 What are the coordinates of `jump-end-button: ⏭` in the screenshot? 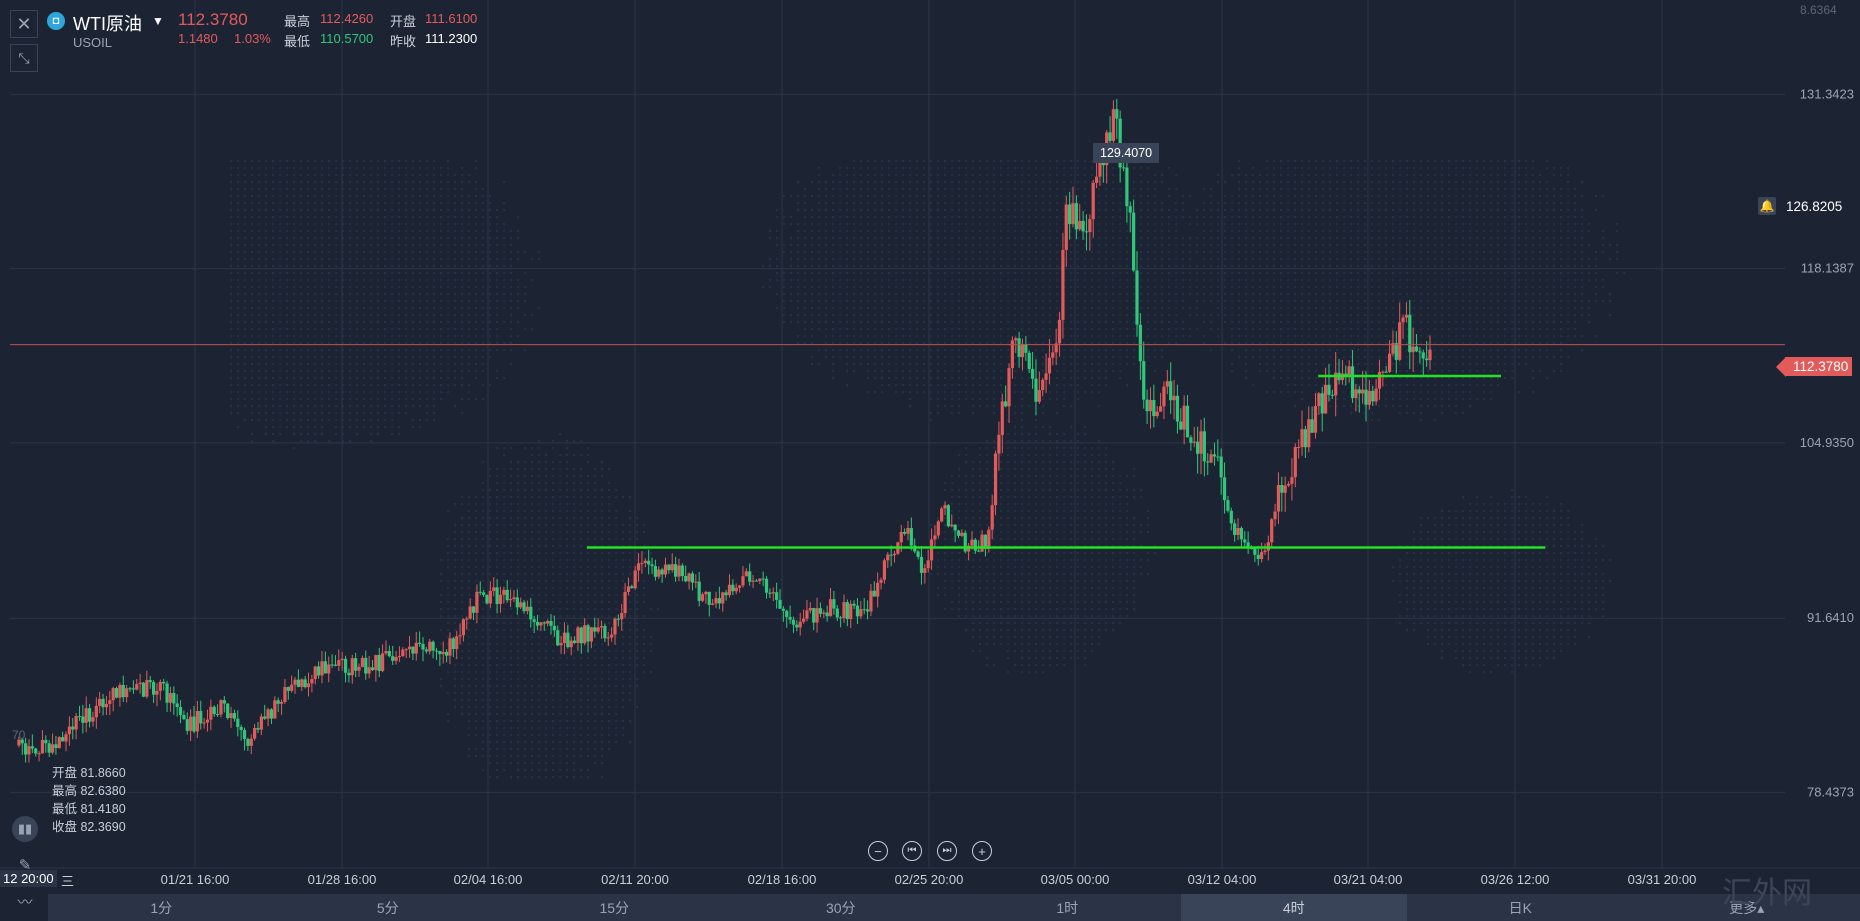 It's located at (947, 851).